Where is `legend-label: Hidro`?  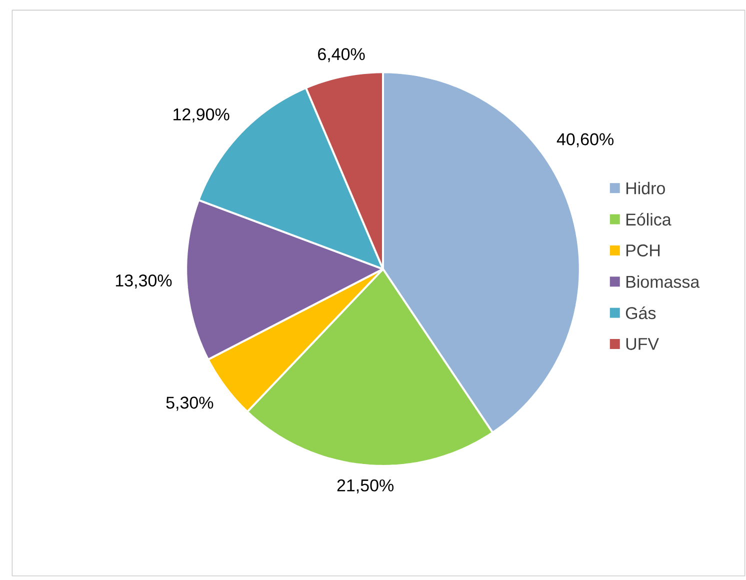
legend-label: Hidro is located at coordinates (645, 188).